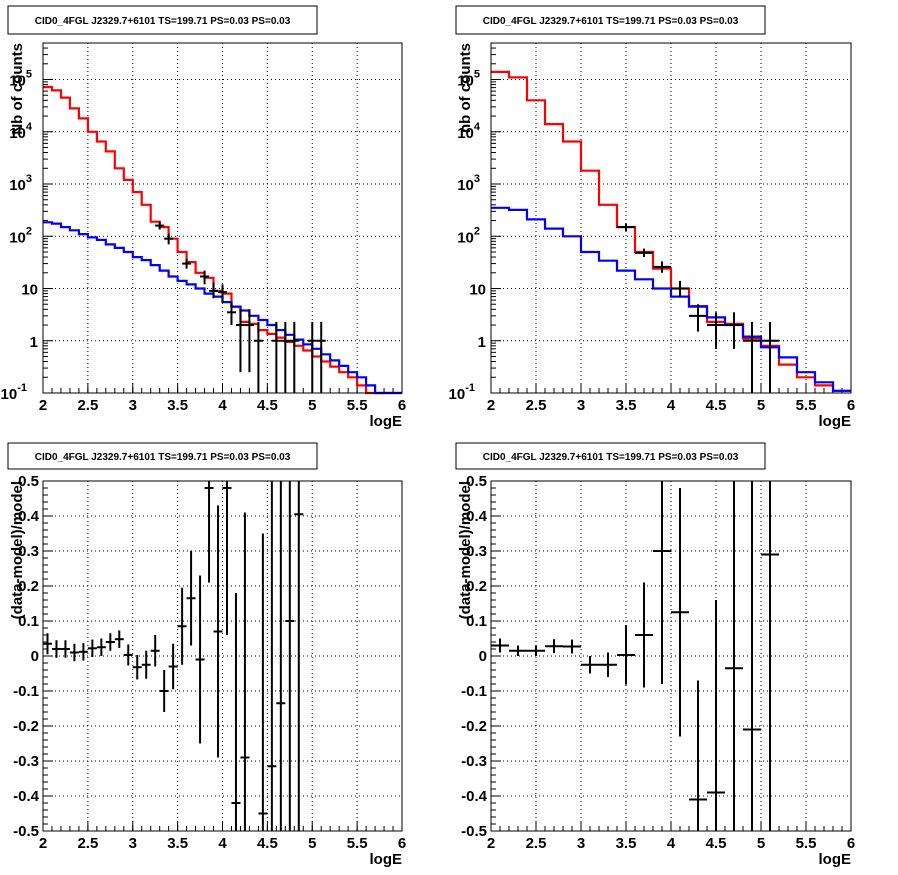 The width and height of the screenshot is (898, 875). Describe the element at coordinates (462, 392) in the screenshot. I see `y-tick-label: 10⁻¹` at that location.